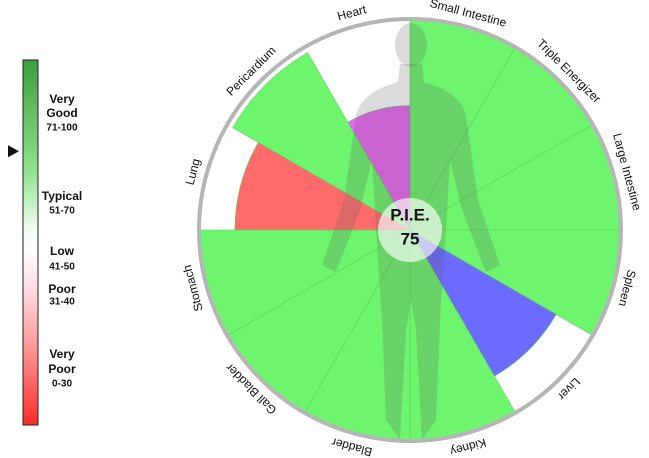 This screenshot has width=649, height=458. I want to click on legend-label: Very Poor, so click(62, 361).